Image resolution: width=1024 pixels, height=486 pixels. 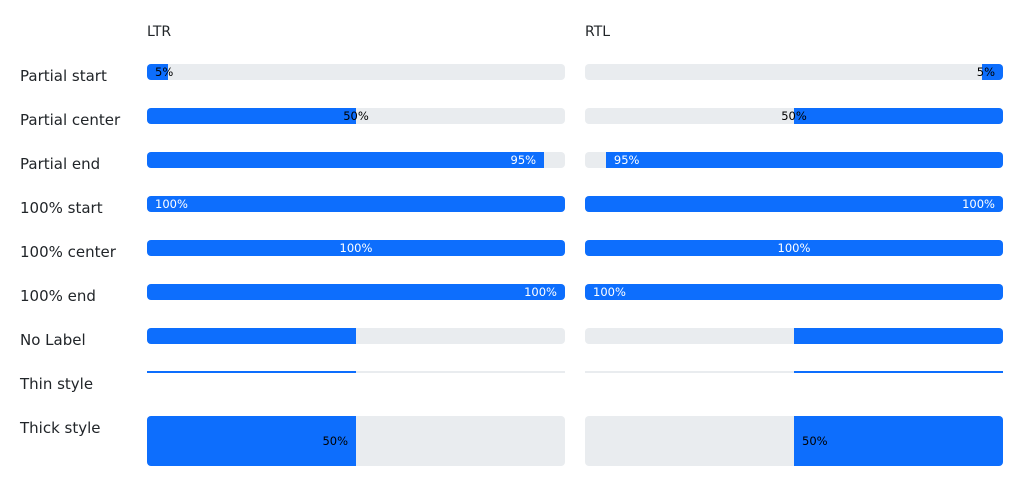 I want to click on ltr-progress-bar-partial-start: 5%, so click(x=356, y=72).